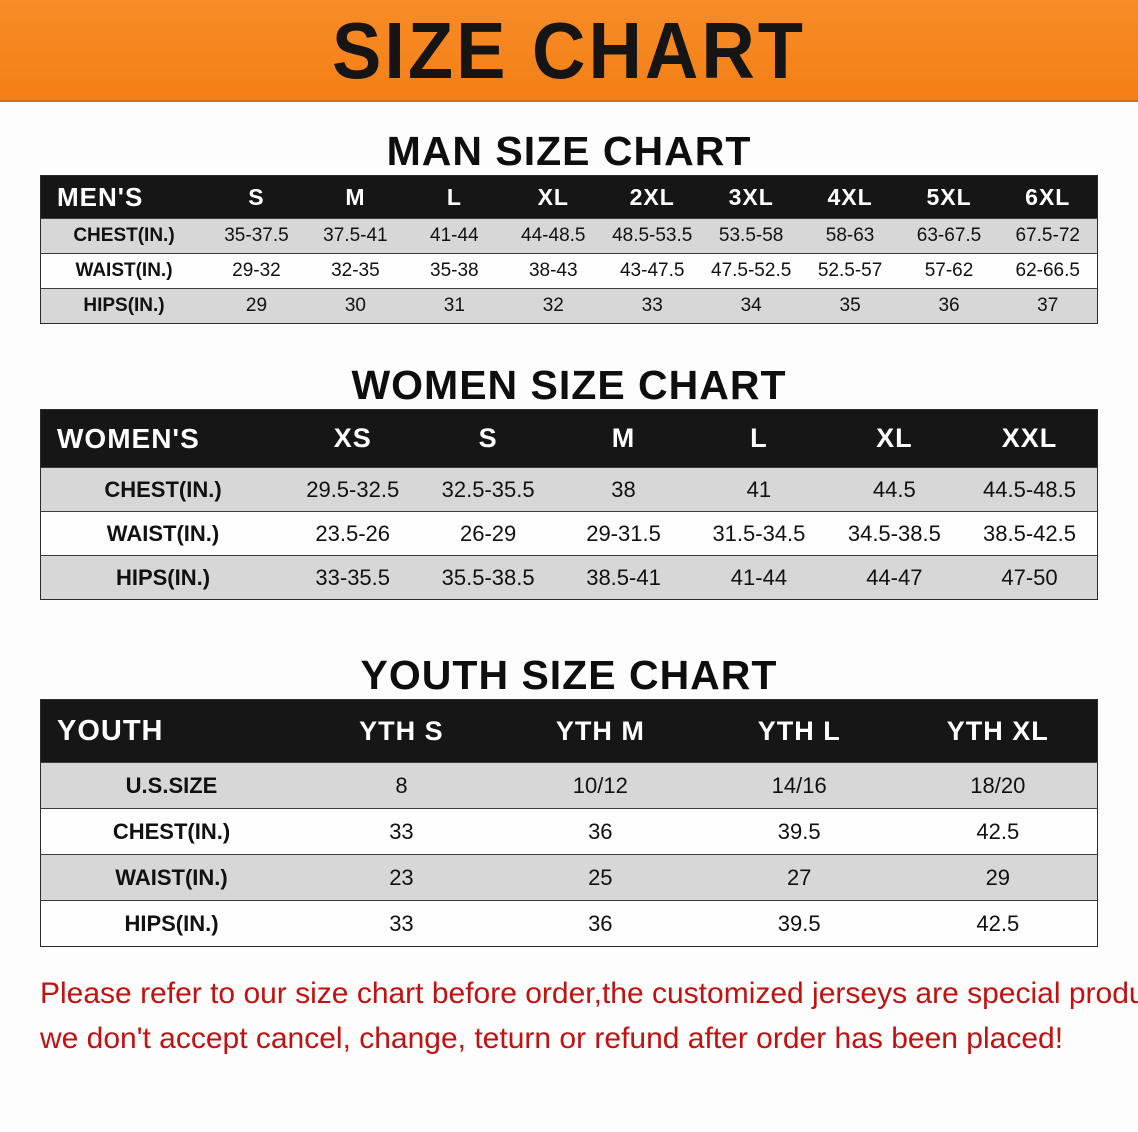  What do you see at coordinates (353, 489) in the screenshot?
I see `table-cell: 29.5-32.5` at bounding box center [353, 489].